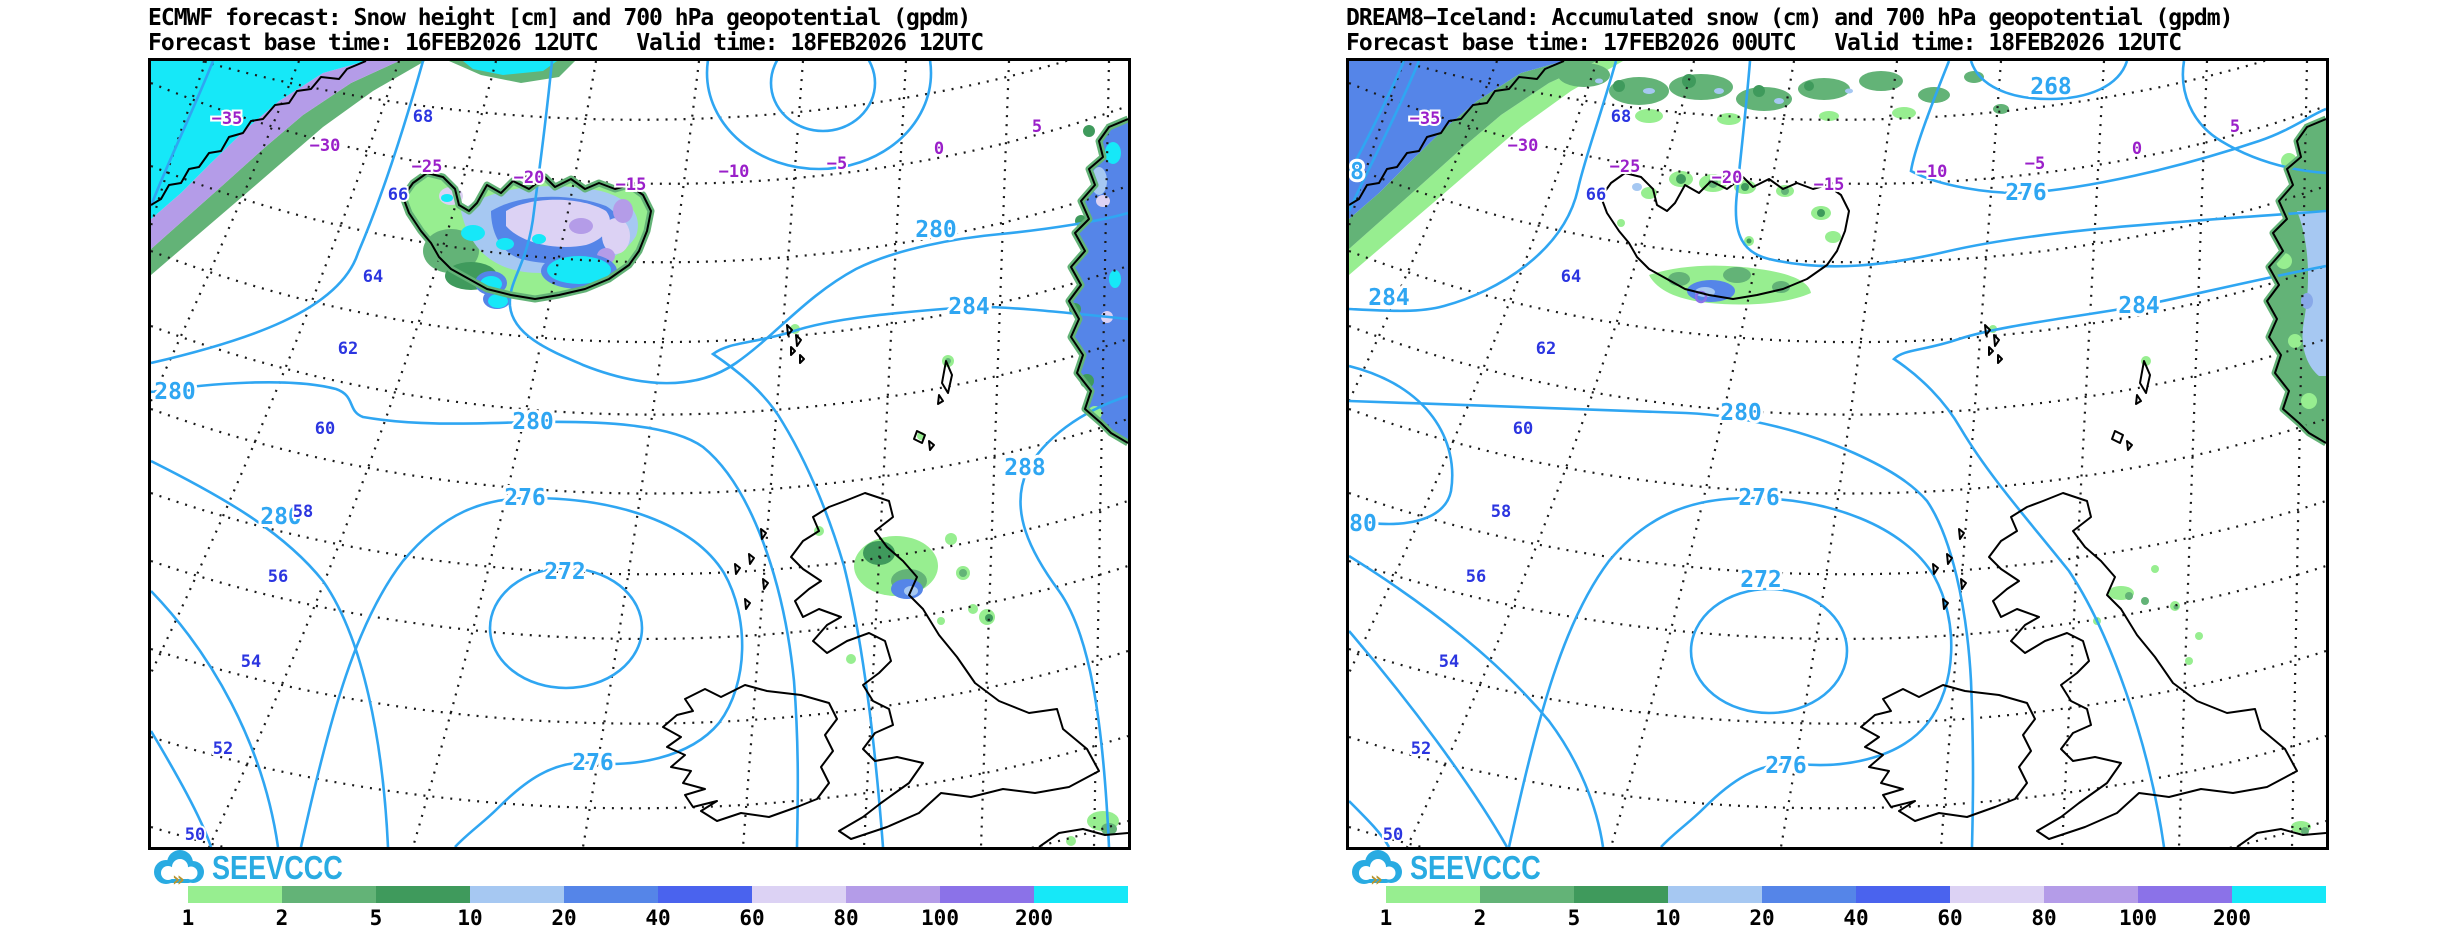  What do you see at coordinates (1363, 524) in the screenshot?
I see `contour-label: 80` at bounding box center [1363, 524].